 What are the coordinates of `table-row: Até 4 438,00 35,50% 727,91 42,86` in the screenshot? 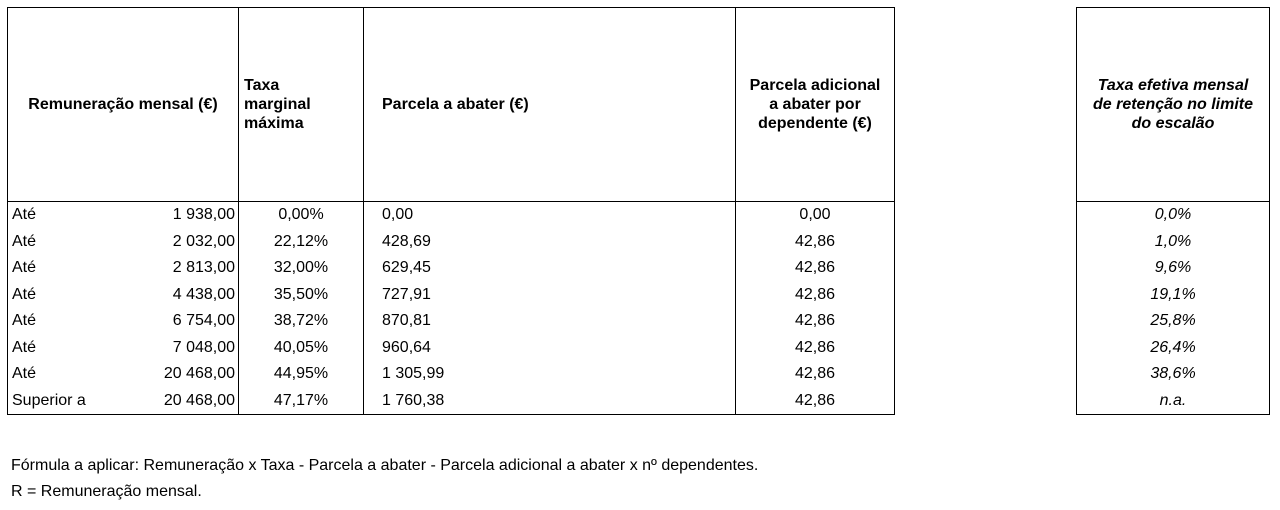 It's located at (451, 294).